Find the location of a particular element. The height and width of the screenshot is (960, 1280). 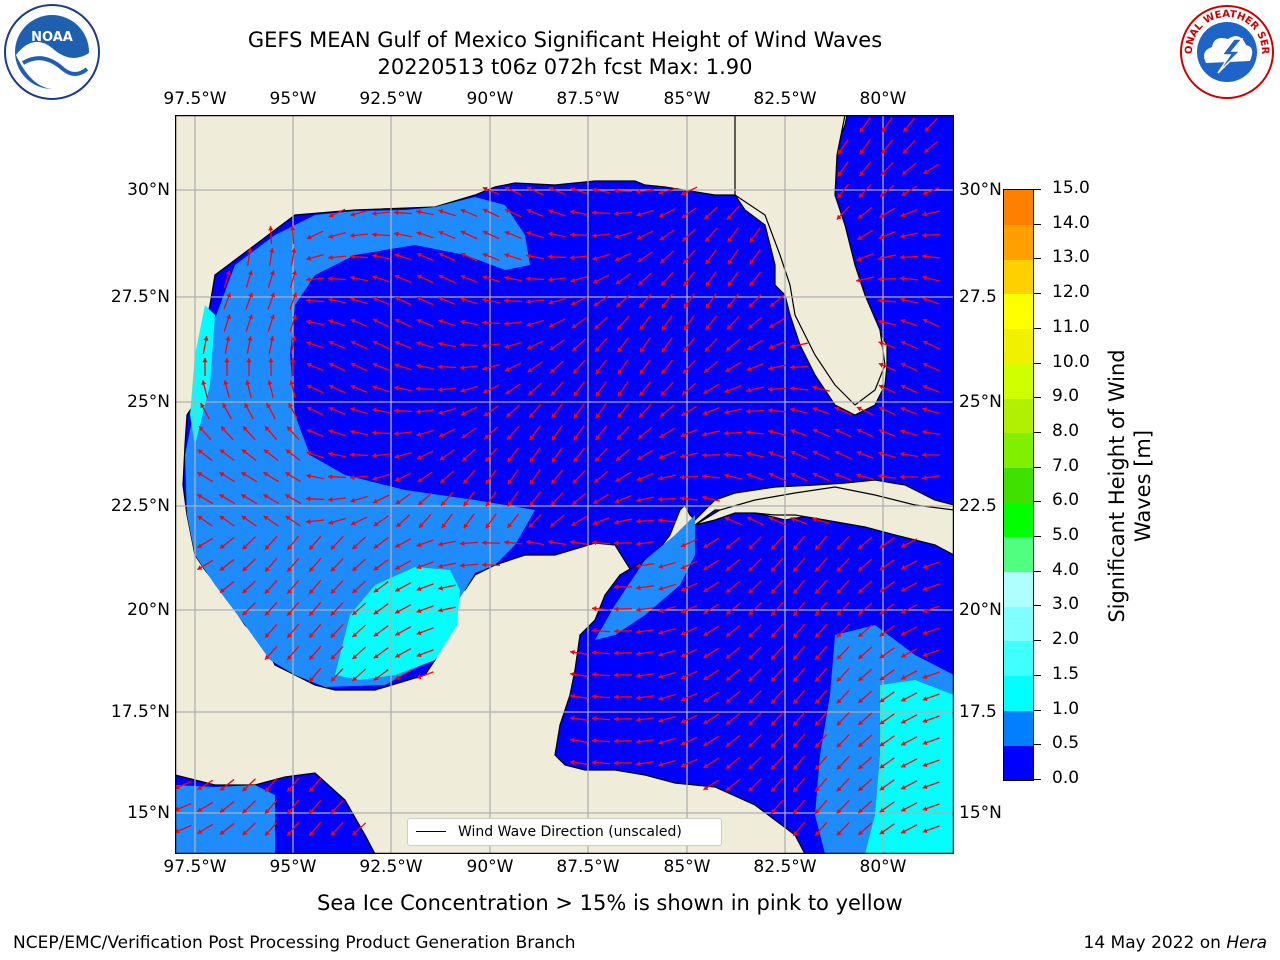

lat-tick-left: 20°N is located at coordinates (148, 610).